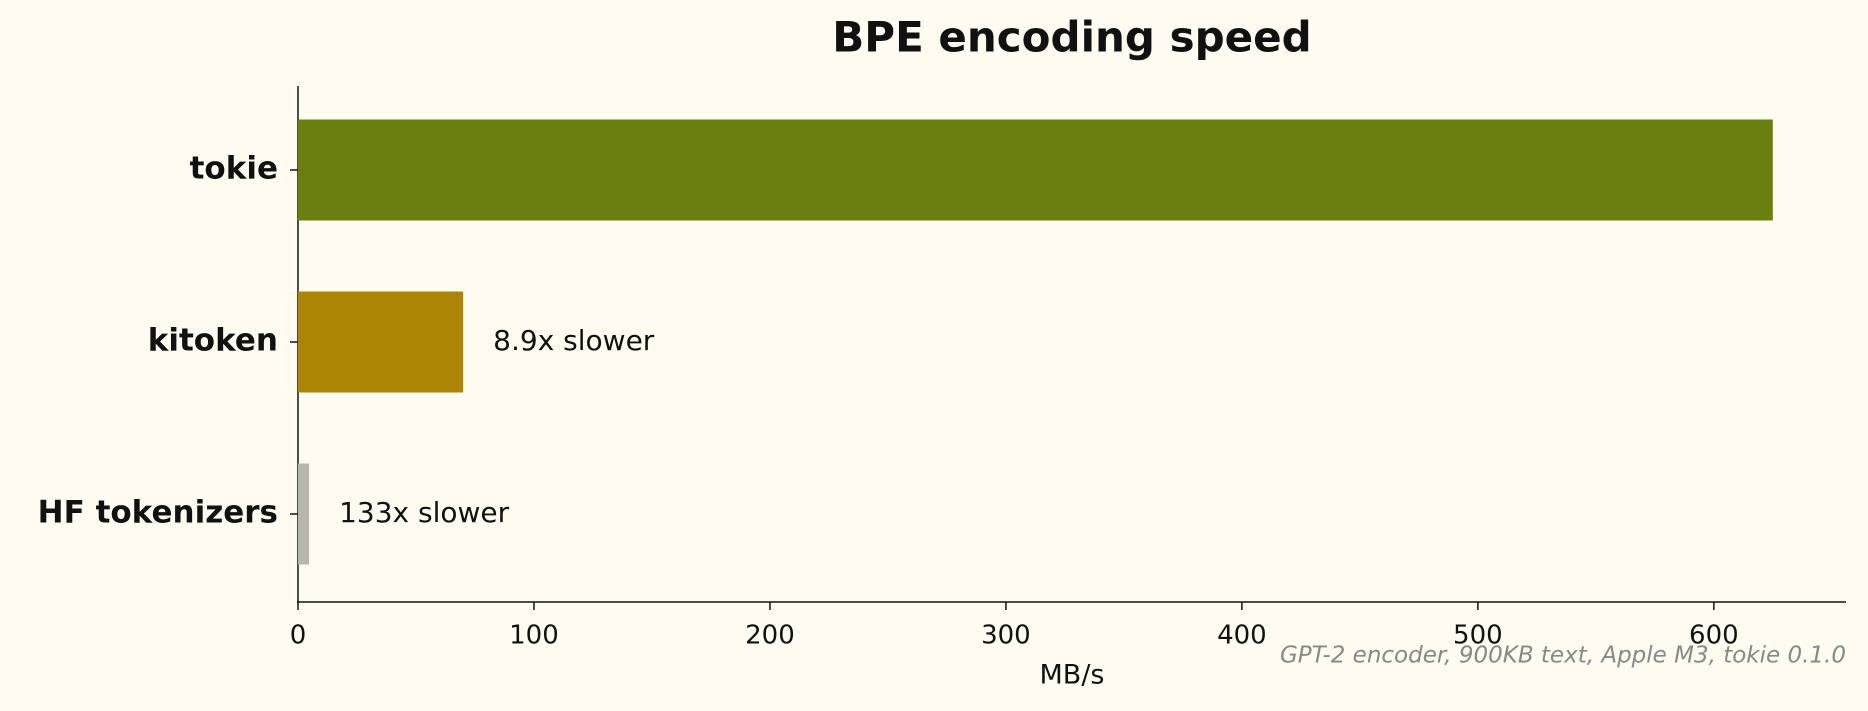 This screenshot has height=711, width=1868. I want to click on y-tick-label: HF tokenizers, so click(158, 513).